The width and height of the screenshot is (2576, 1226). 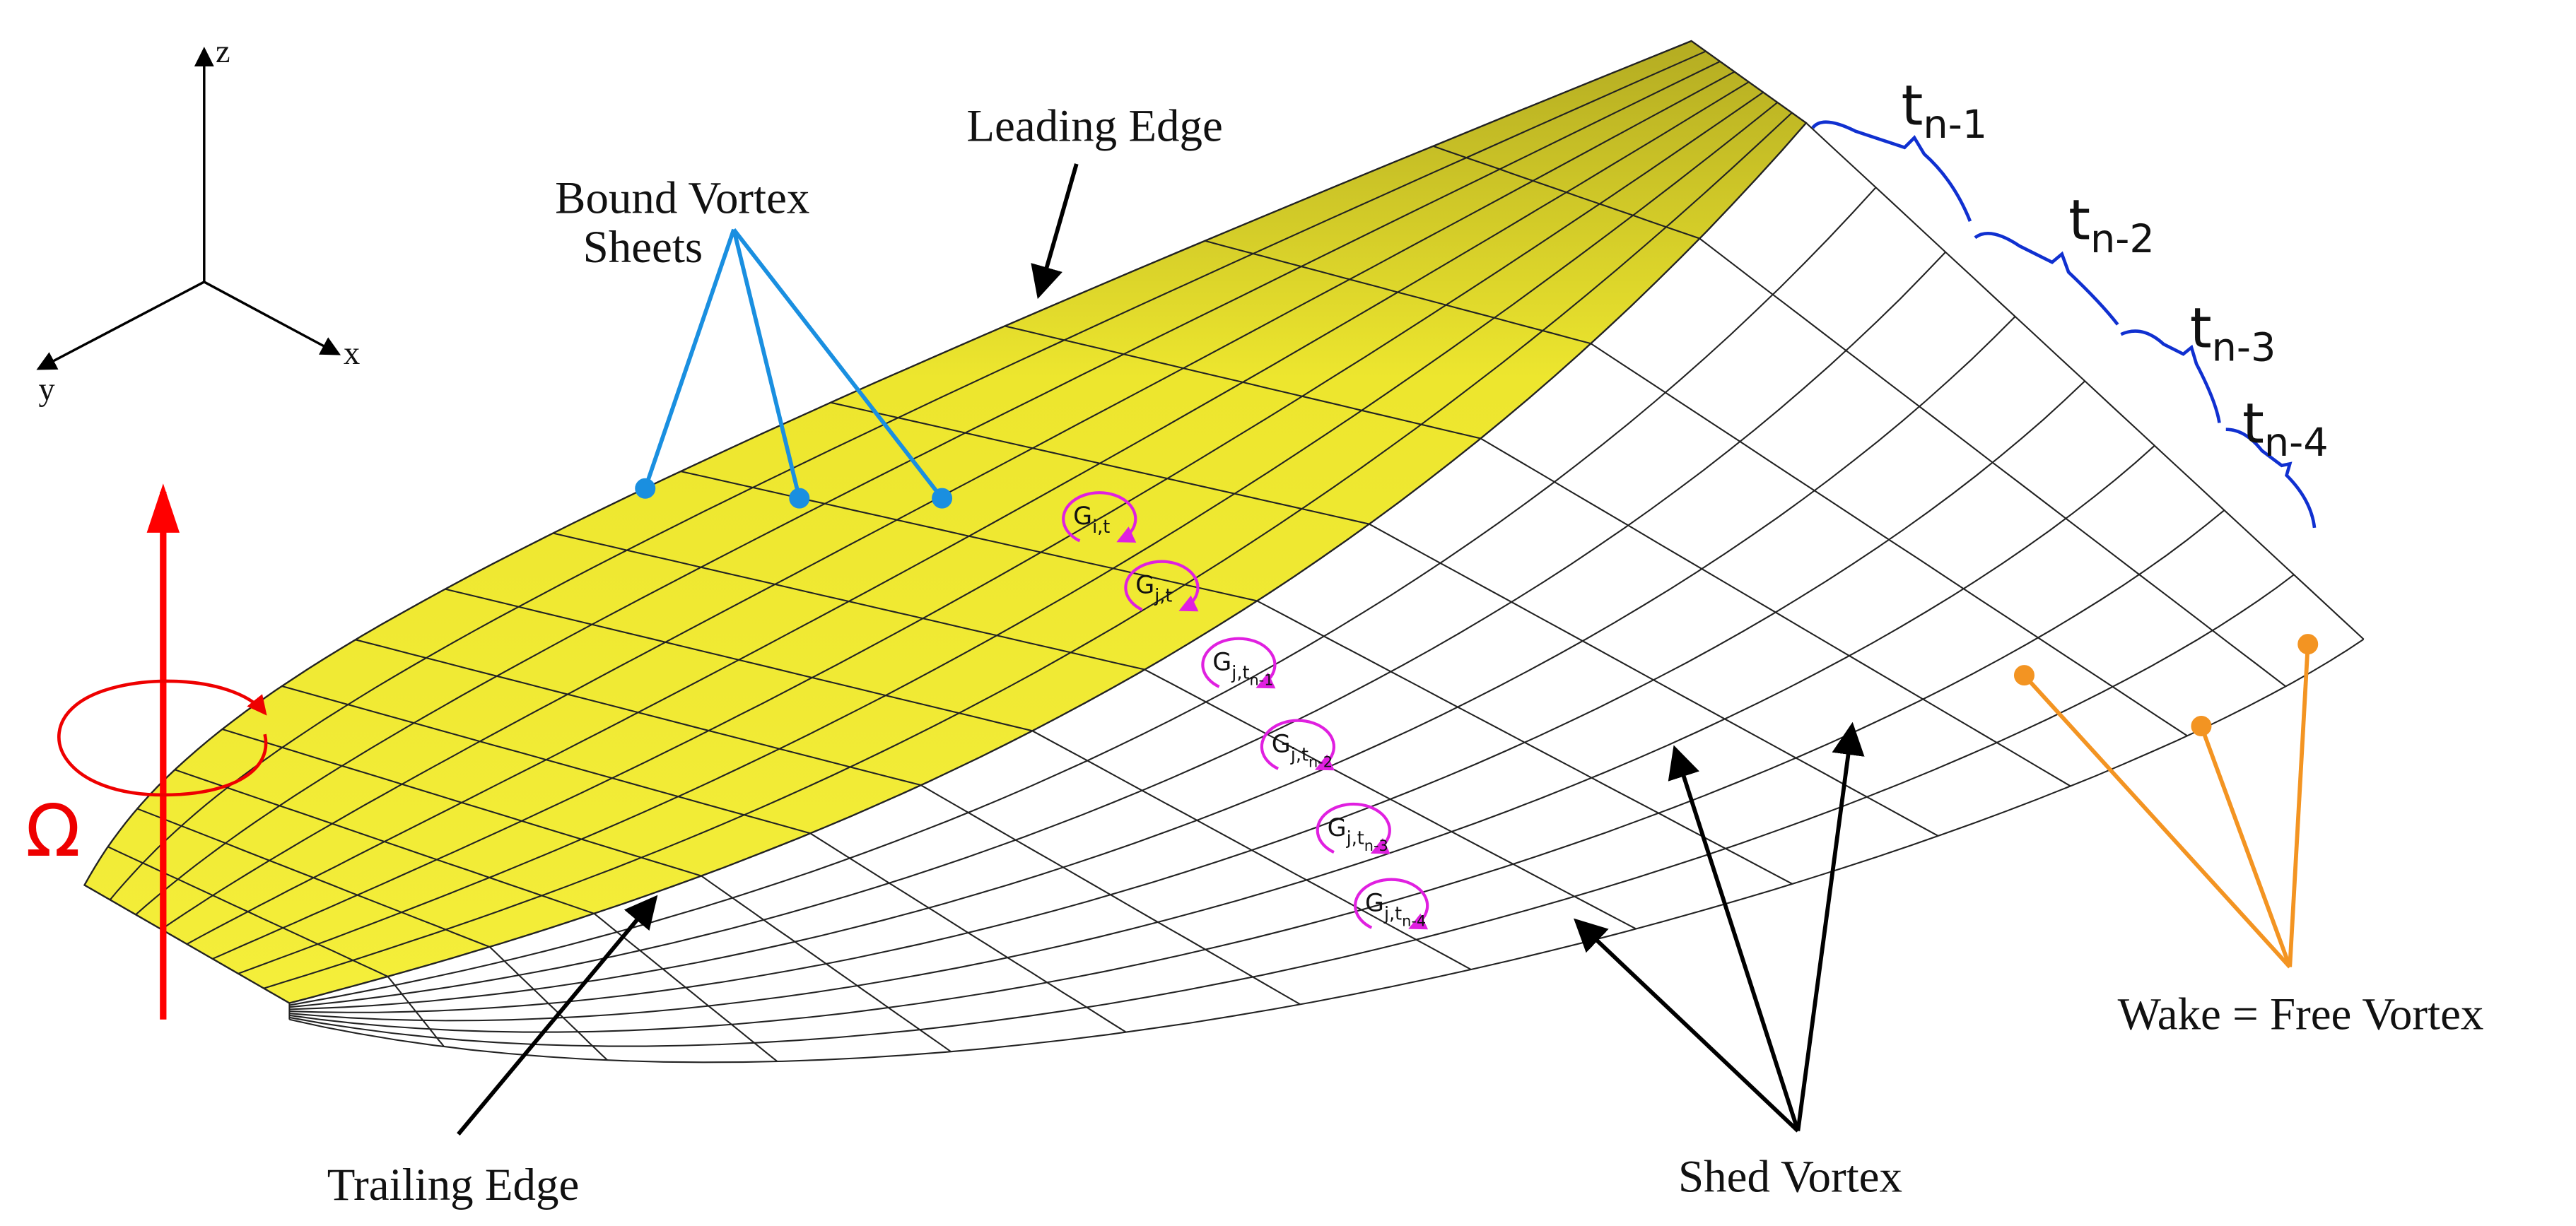 I want to click on bound-vortex-pointers, so click(x=794, y=368).